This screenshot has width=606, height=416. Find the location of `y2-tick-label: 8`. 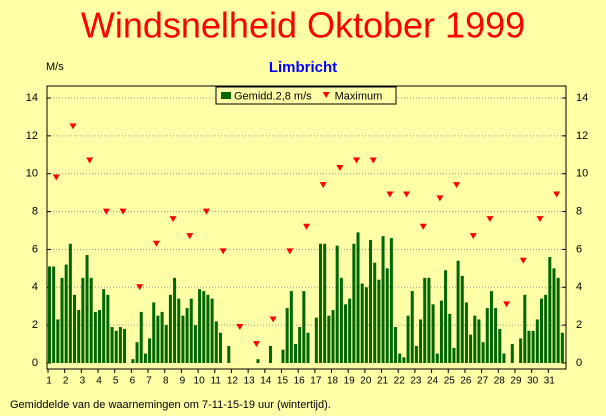

y2-tick-label: 8 is located at coordinates (579, 211).